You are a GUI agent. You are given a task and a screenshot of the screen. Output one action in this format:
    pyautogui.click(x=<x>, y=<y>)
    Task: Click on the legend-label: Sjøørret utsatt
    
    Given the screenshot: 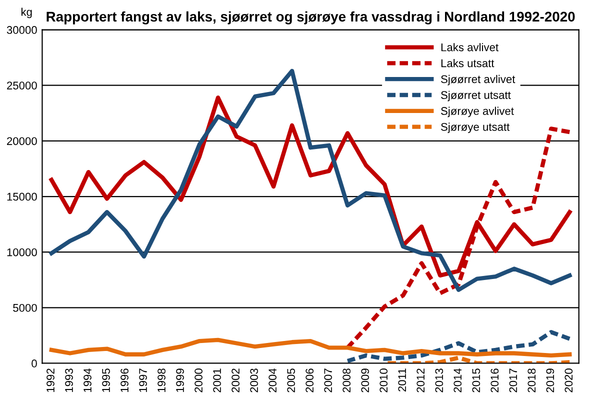 What is the action you would take?
    pyautogui.click(x=476, y=96)
    